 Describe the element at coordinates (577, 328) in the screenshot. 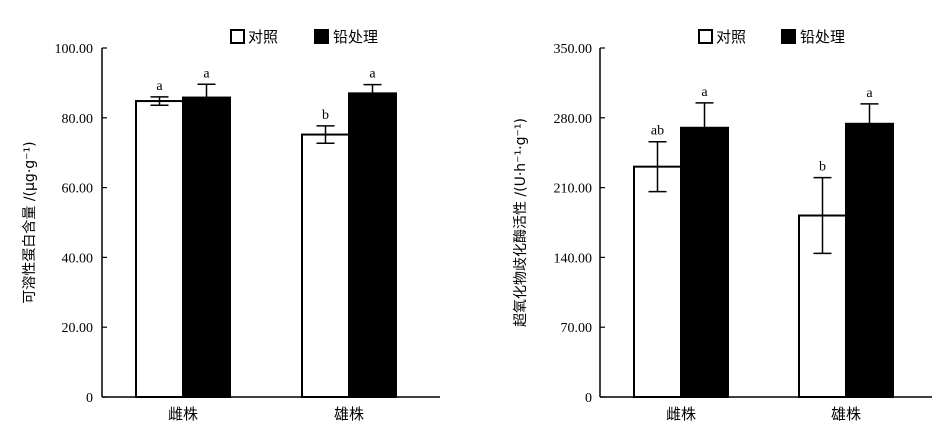

I see `y-tick-label: 70.00` at that location.